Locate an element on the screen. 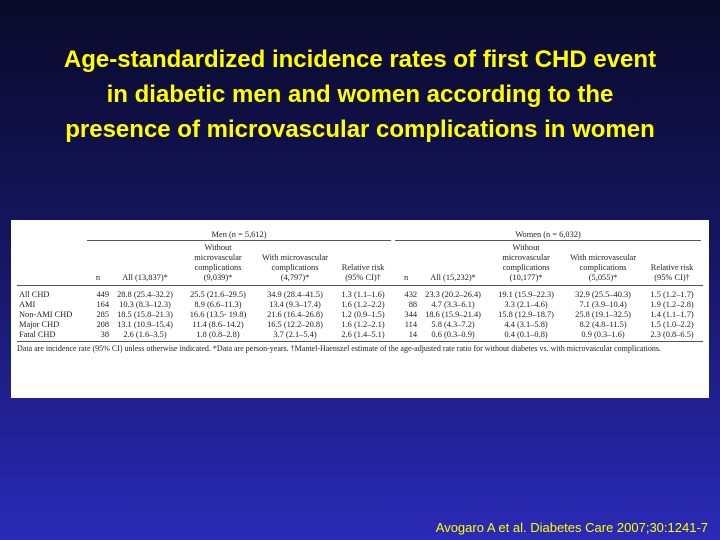 The image size is (720, 540). men-group-header: Men (n = 5,612) is located at coordinates (239, 235).